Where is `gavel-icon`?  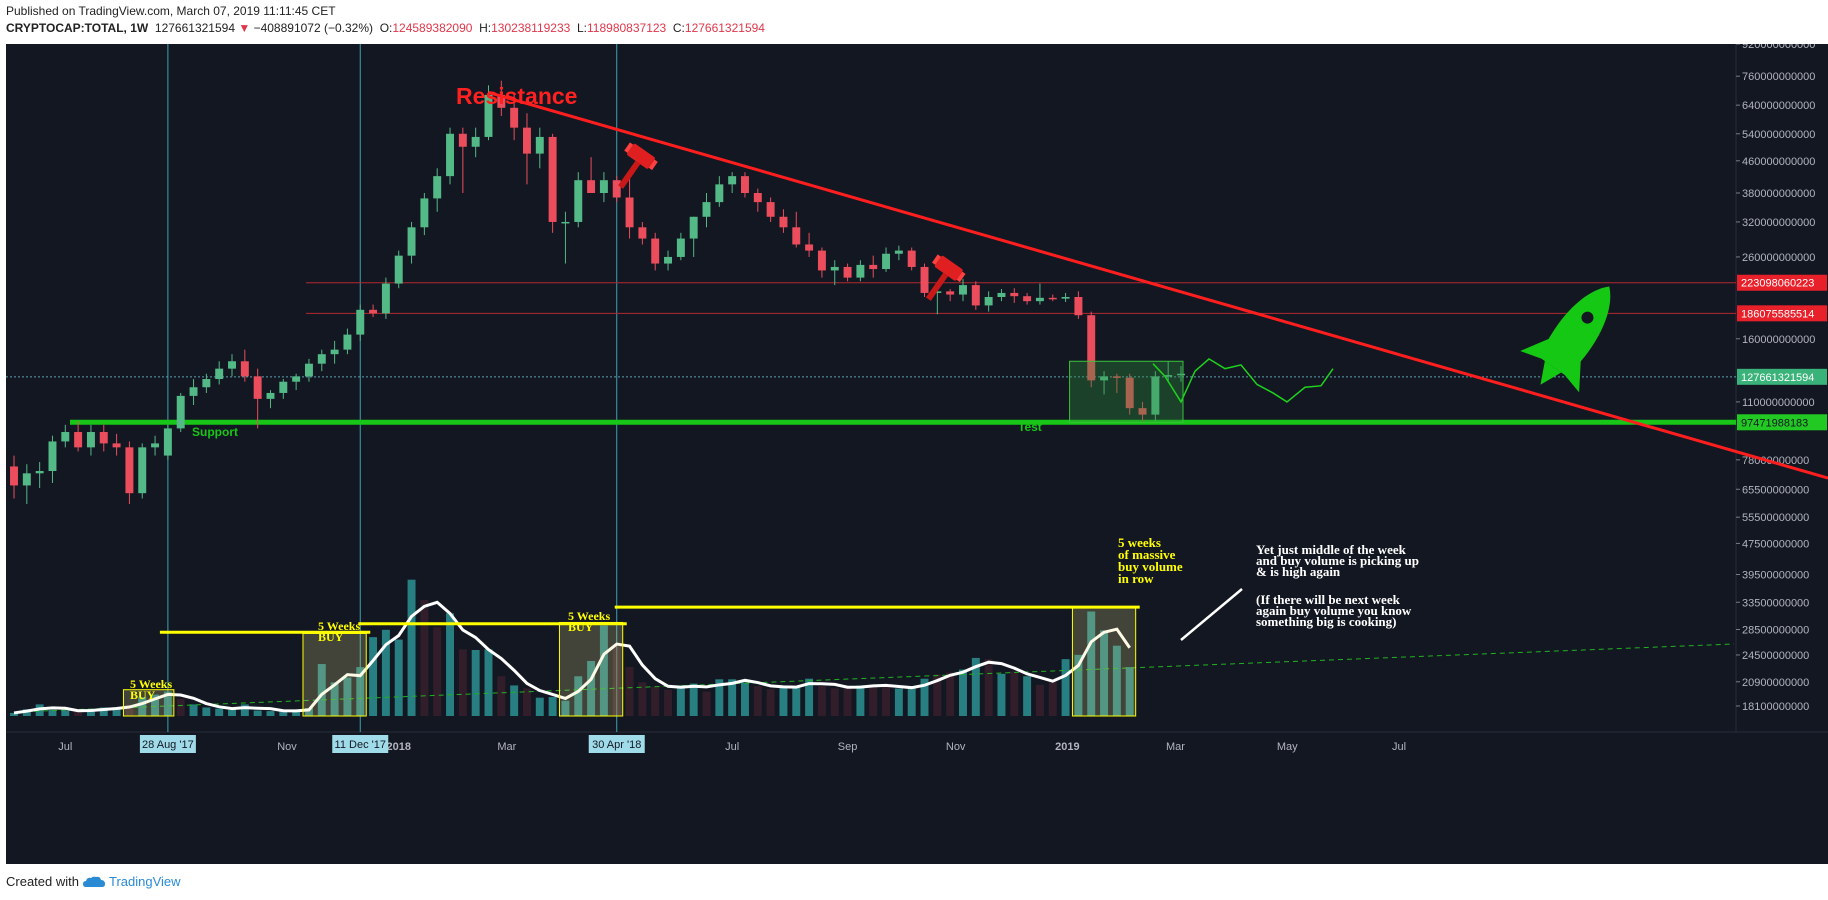 gavel-icon is located at coordinates (638, 165).